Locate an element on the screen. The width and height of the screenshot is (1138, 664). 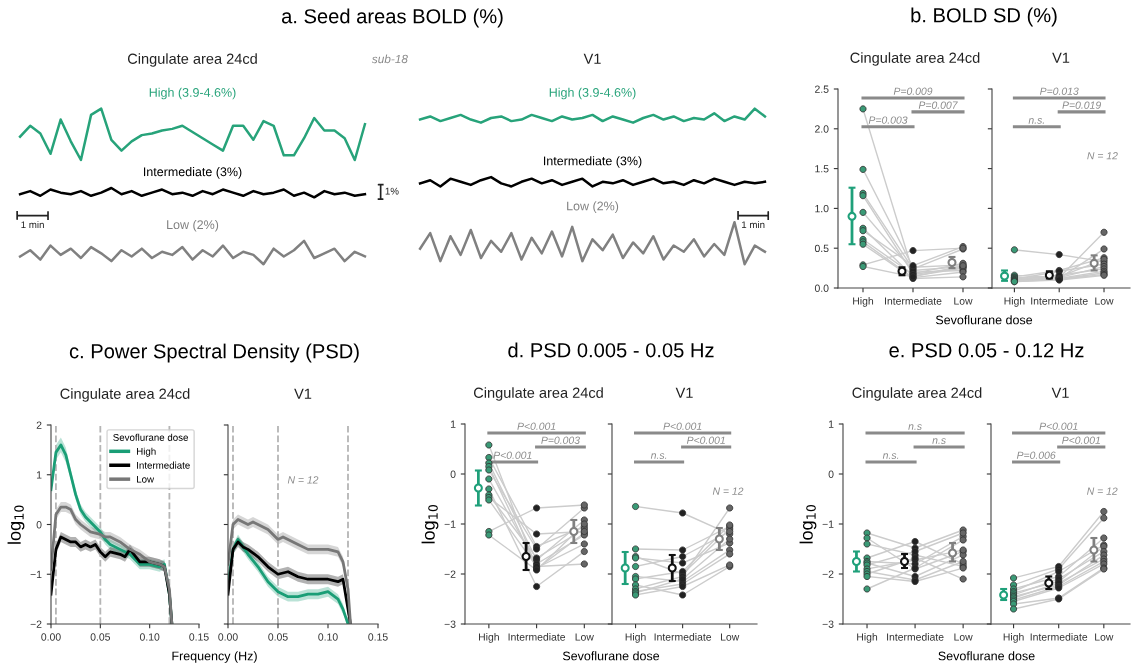
chart-title: c. Power Spectral Density (PSD) is located at coordinates (214, 353).